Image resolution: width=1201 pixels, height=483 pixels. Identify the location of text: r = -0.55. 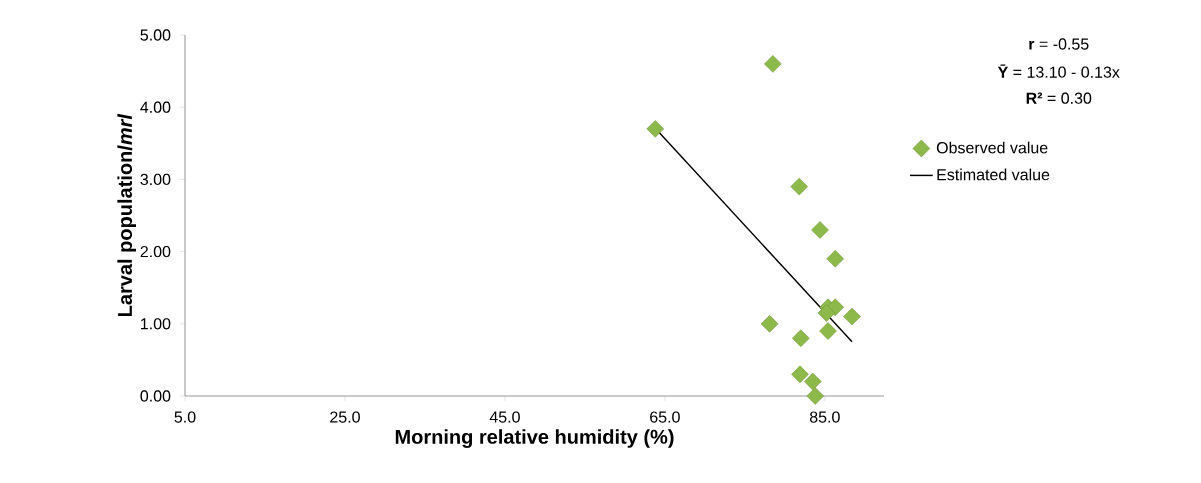
(1059, 44).